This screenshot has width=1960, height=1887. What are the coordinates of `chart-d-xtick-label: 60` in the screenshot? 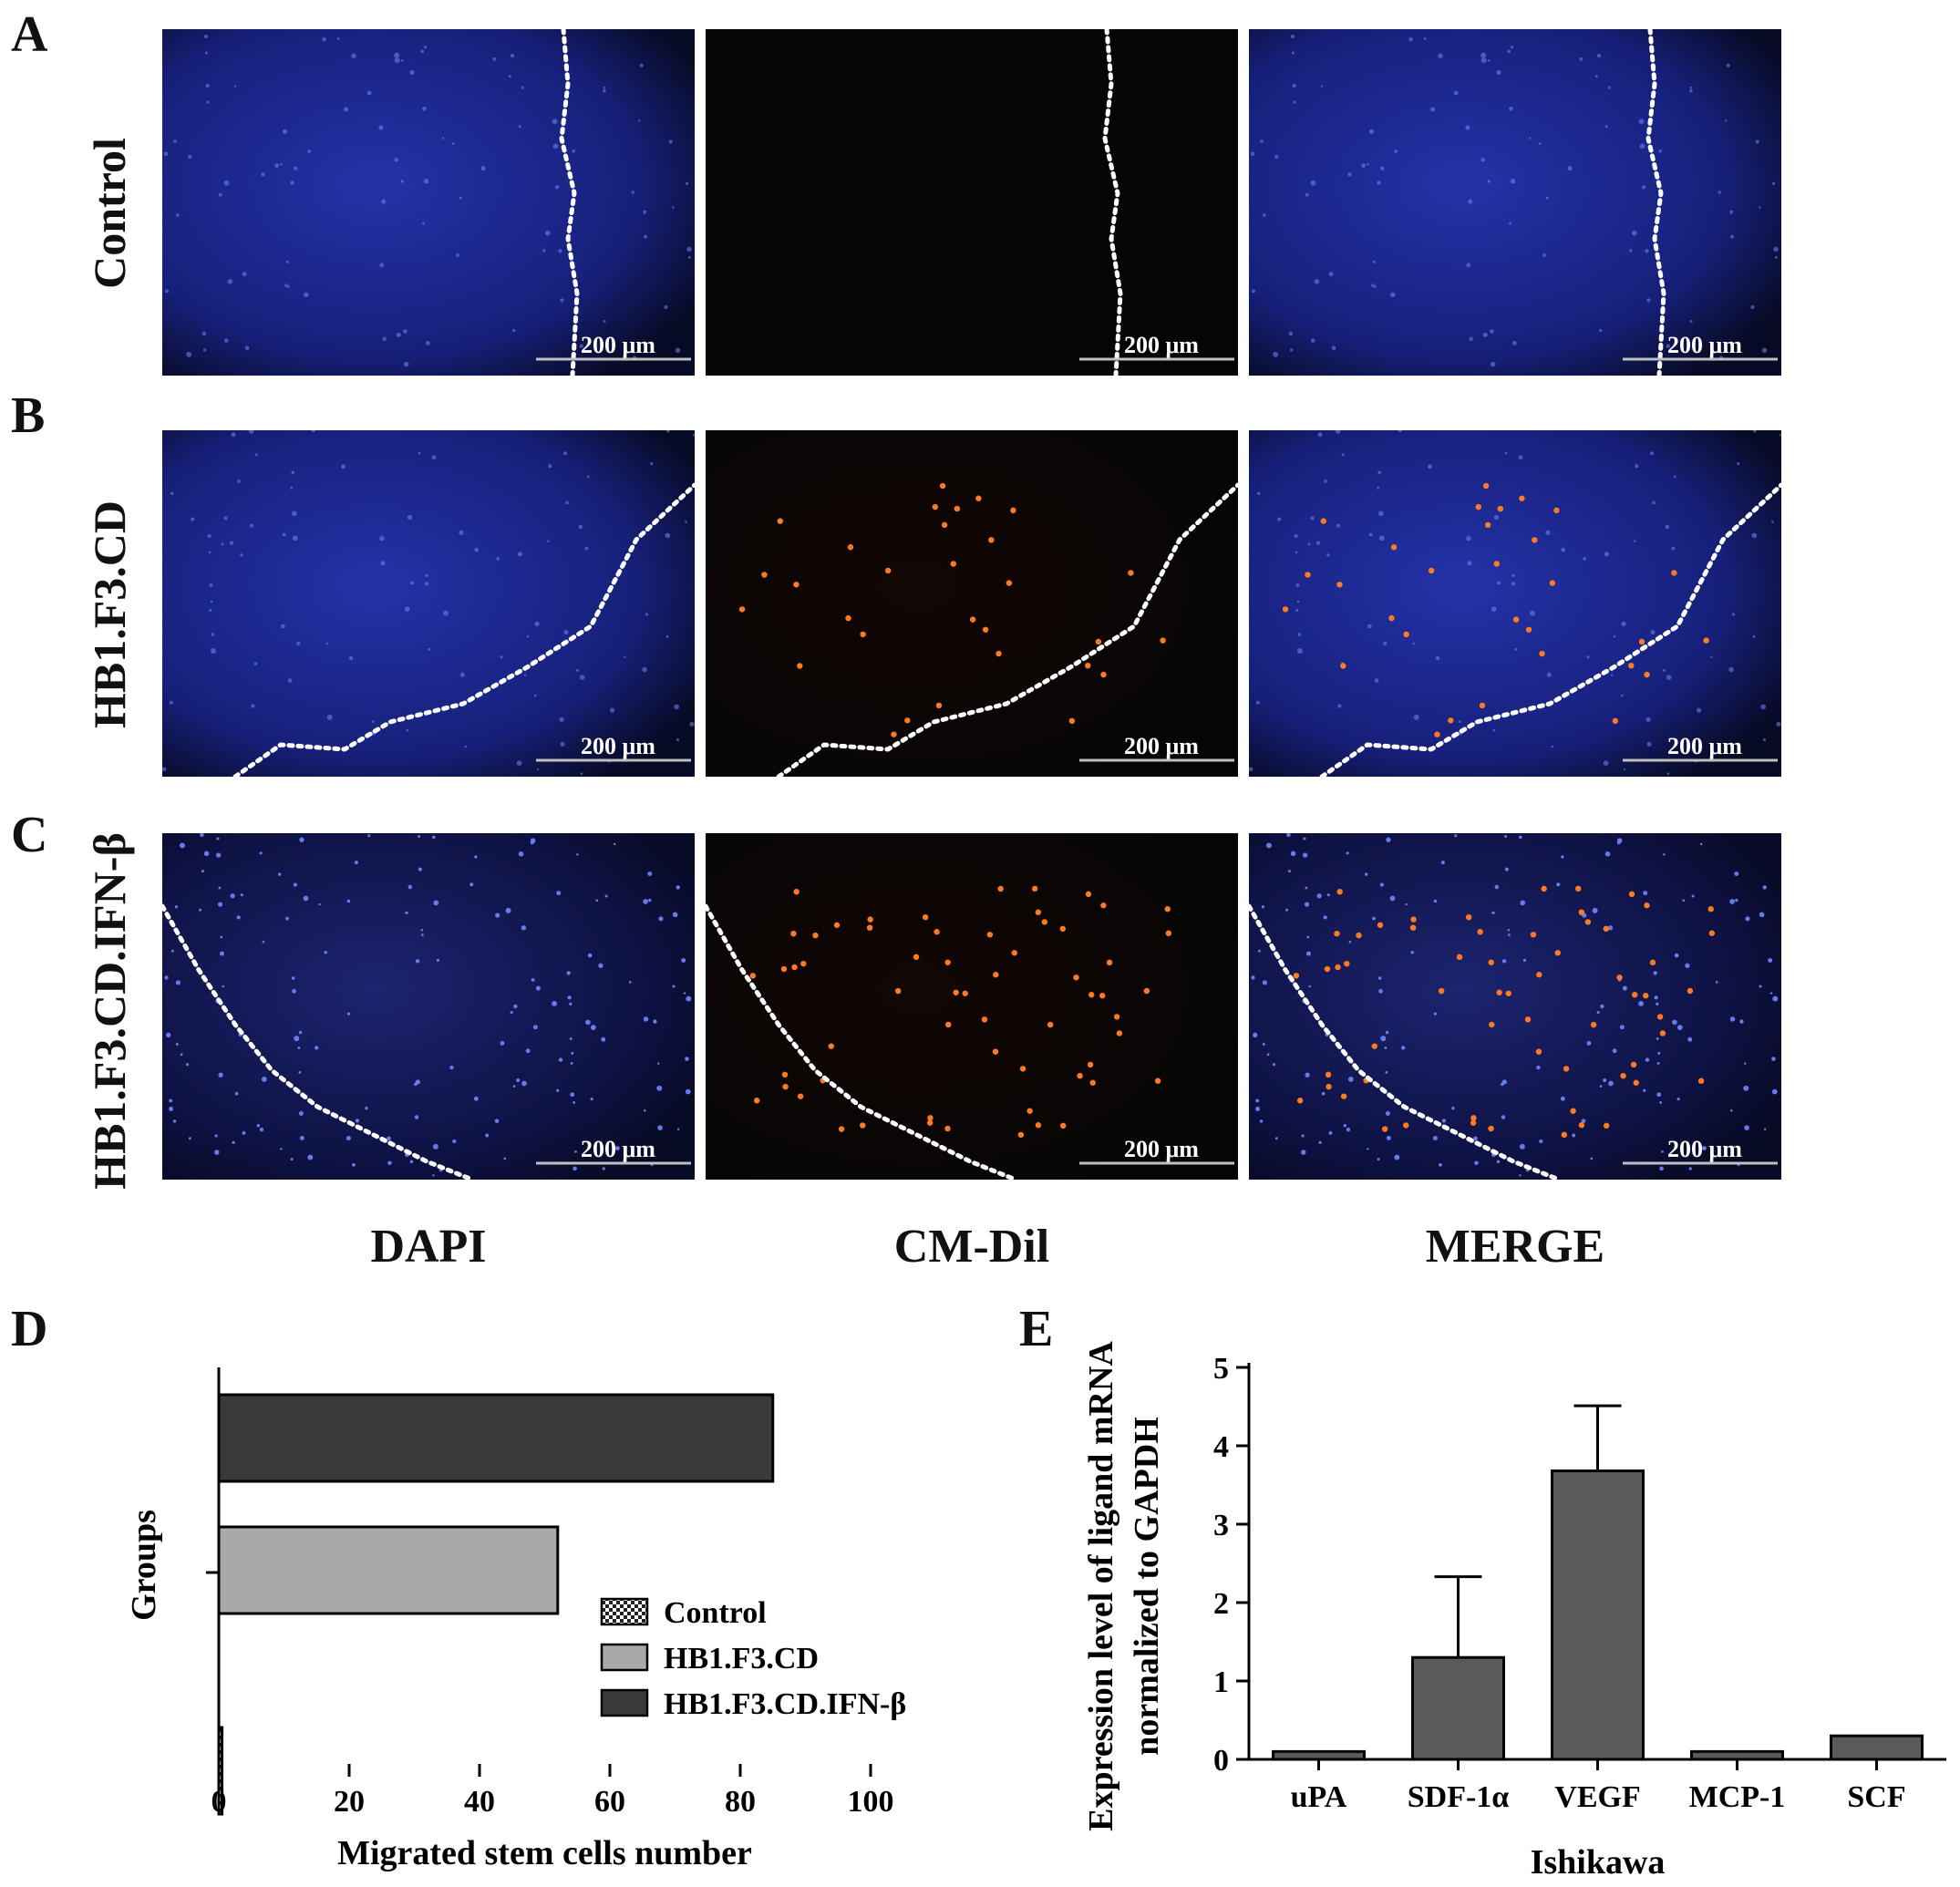 It's located at (609, 1802).